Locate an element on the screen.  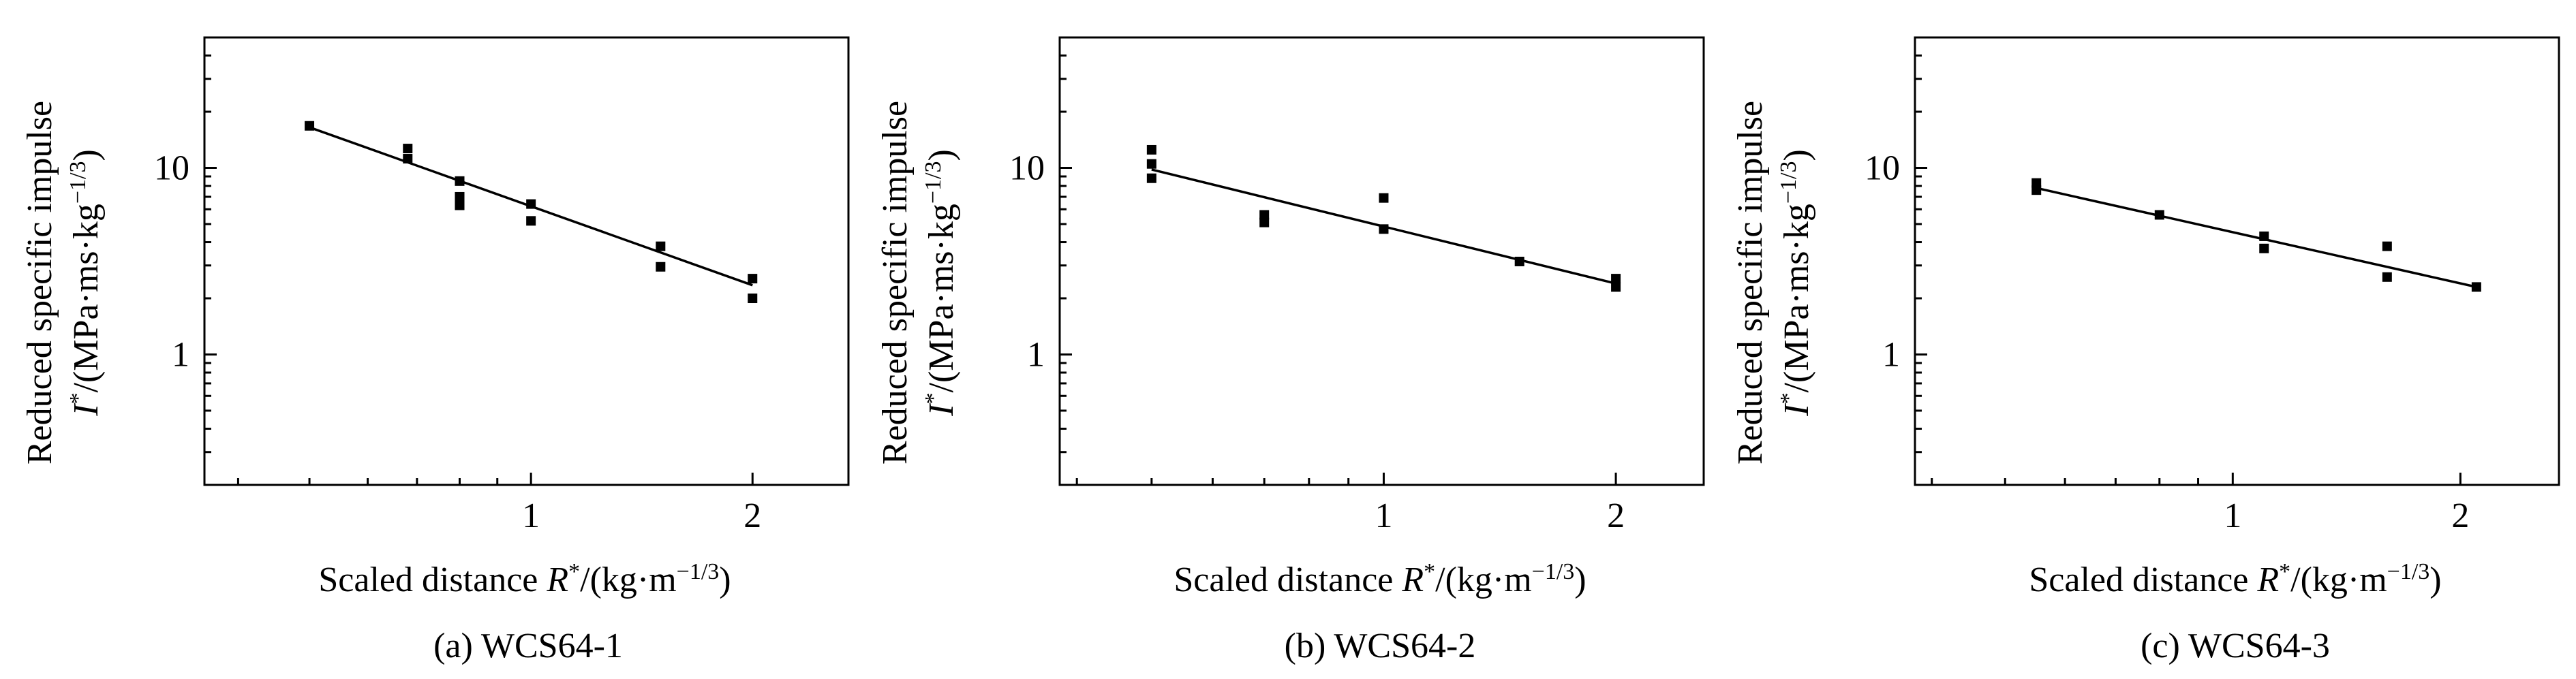
panel-c-ylabel: Reduced specific impulse is located at coordinates (1750, 282).